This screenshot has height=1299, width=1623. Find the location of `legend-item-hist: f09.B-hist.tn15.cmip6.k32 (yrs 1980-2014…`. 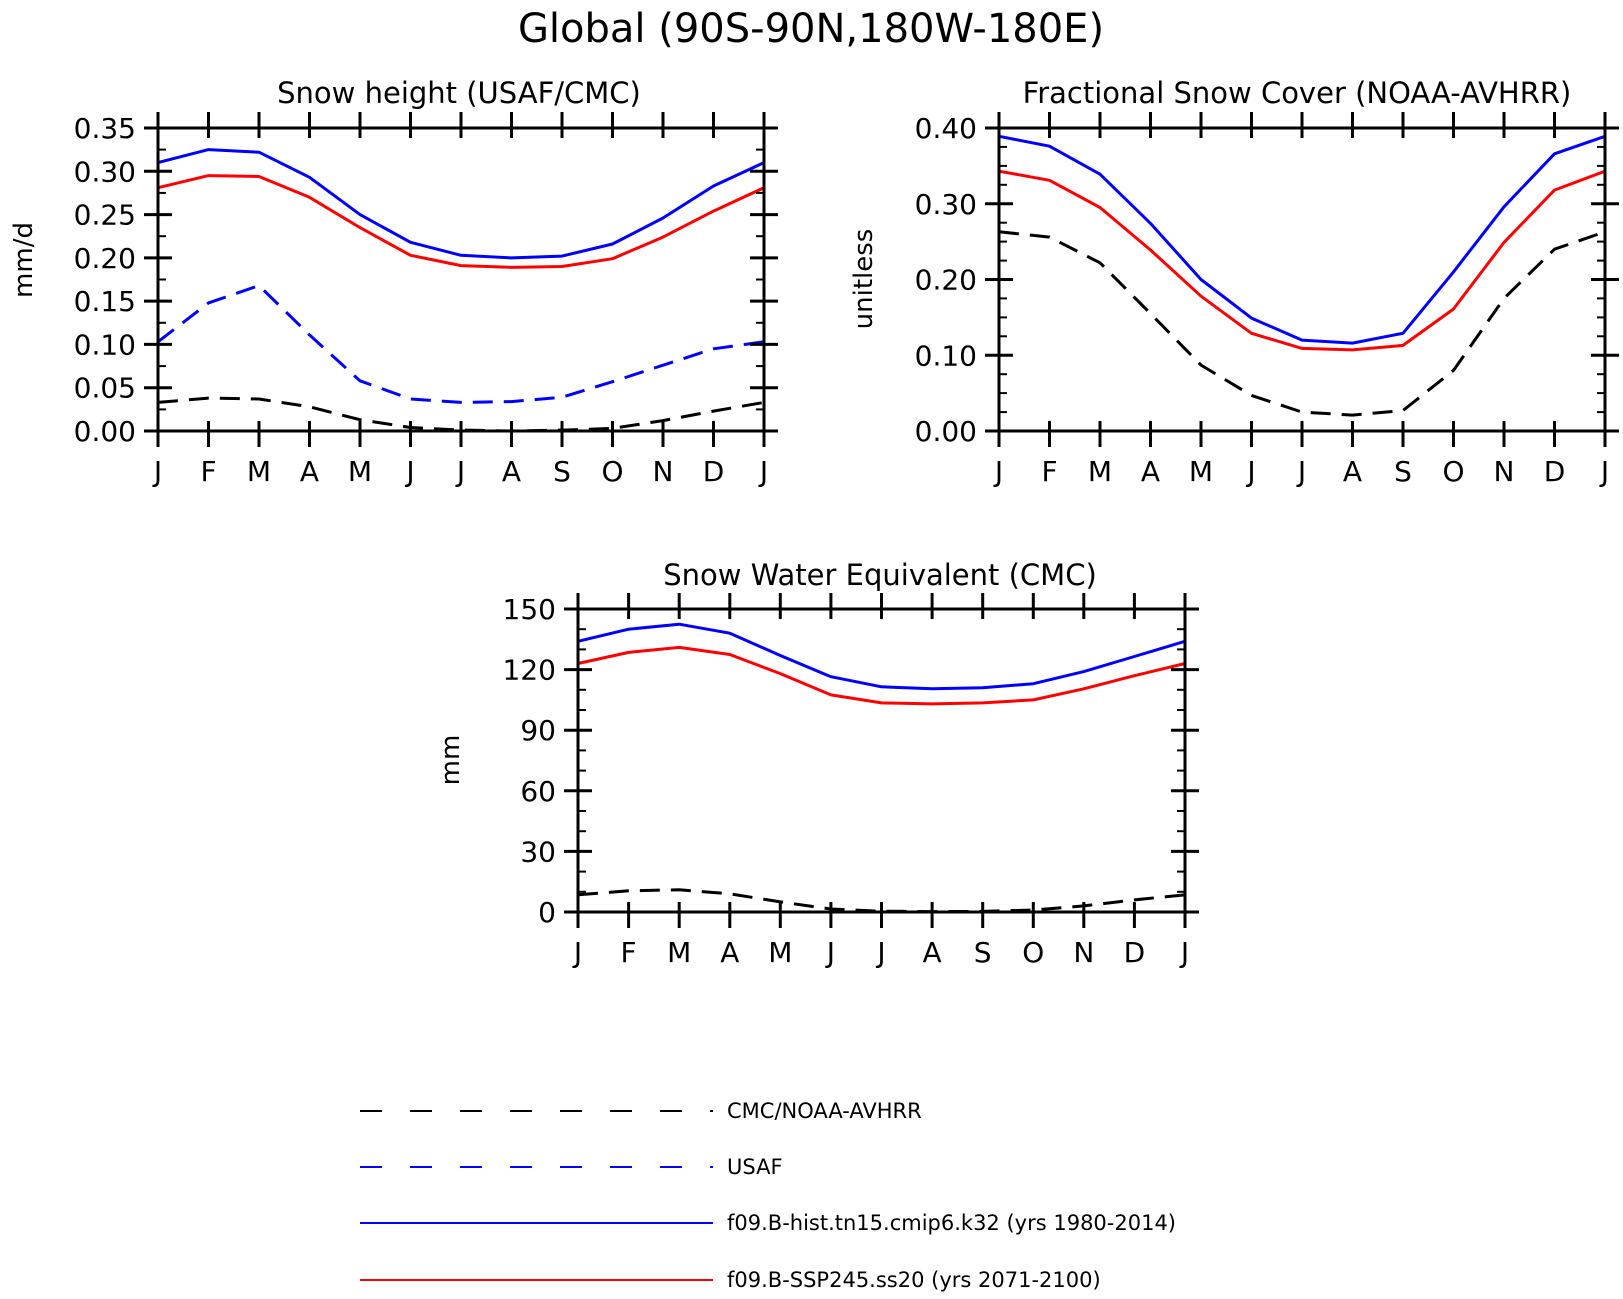

legend-item-hist: f09.B-hist.tn15.cmip6.k32 (yrs 1980-2014… is located at coordinates (768, 1223).